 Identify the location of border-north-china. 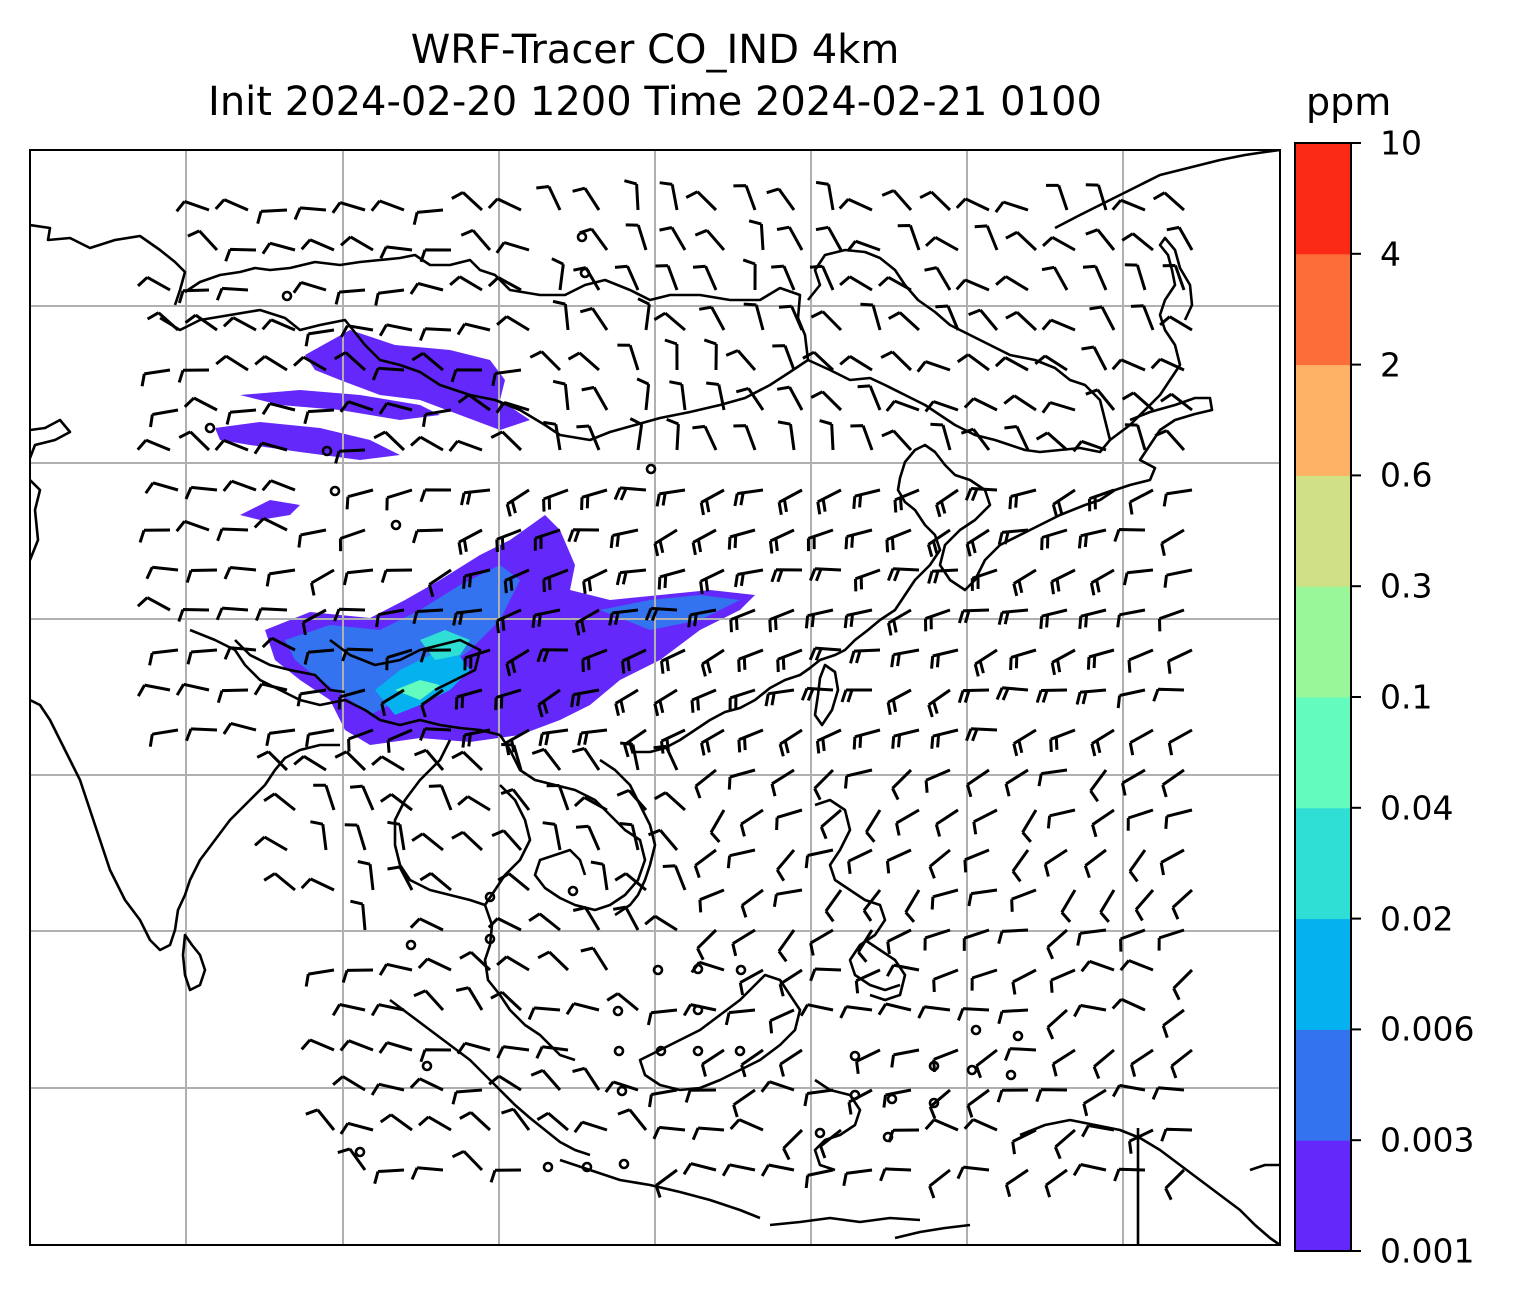
(484, 347).